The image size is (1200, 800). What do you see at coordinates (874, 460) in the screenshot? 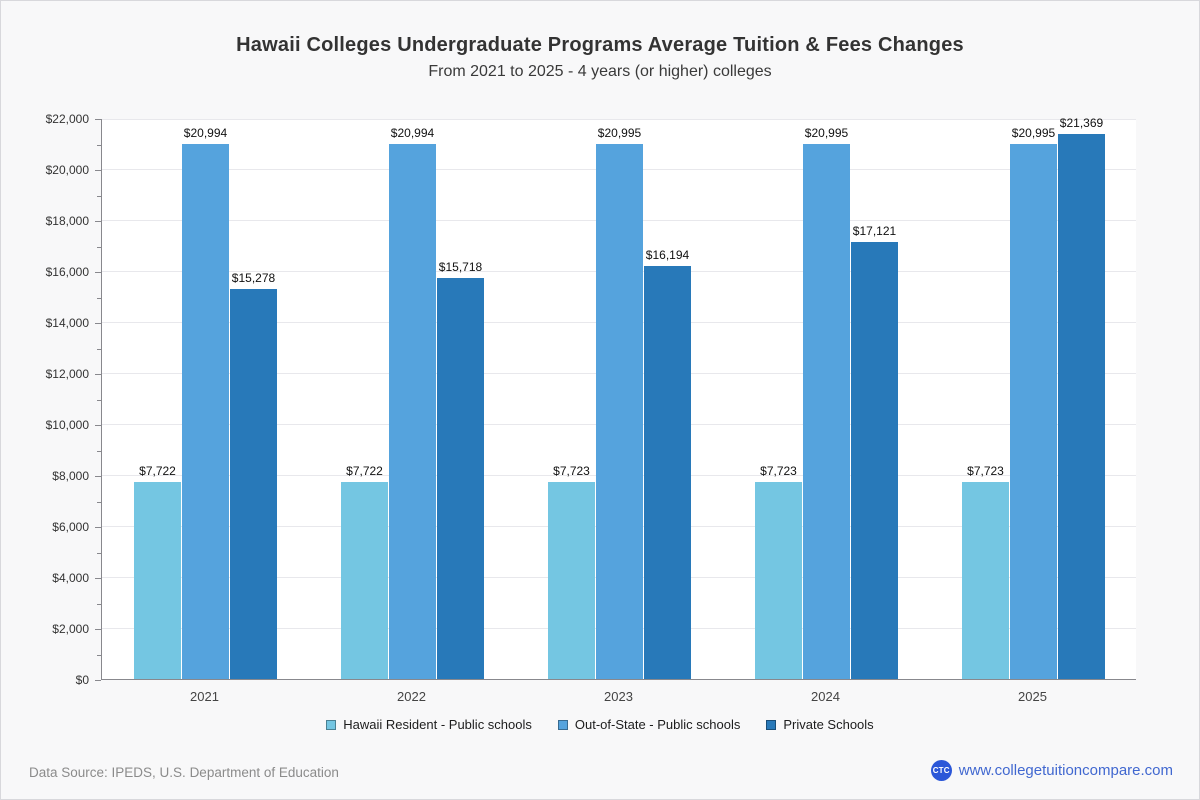
I see `bar-2024-private-schools` at bounding box center [874, 460].